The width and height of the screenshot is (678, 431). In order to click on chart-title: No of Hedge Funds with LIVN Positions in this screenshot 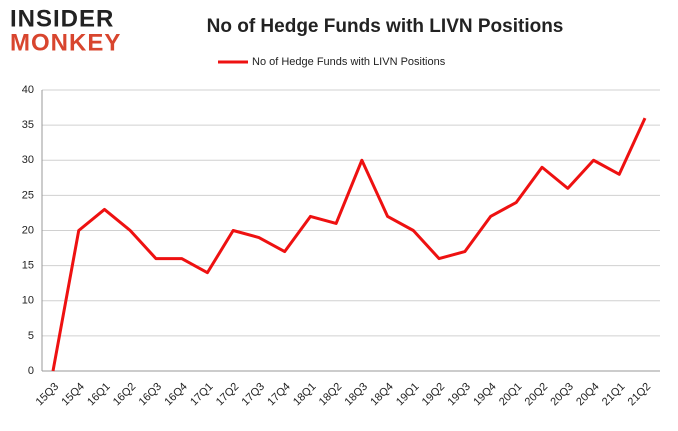, I will do `click(385, 26)`.